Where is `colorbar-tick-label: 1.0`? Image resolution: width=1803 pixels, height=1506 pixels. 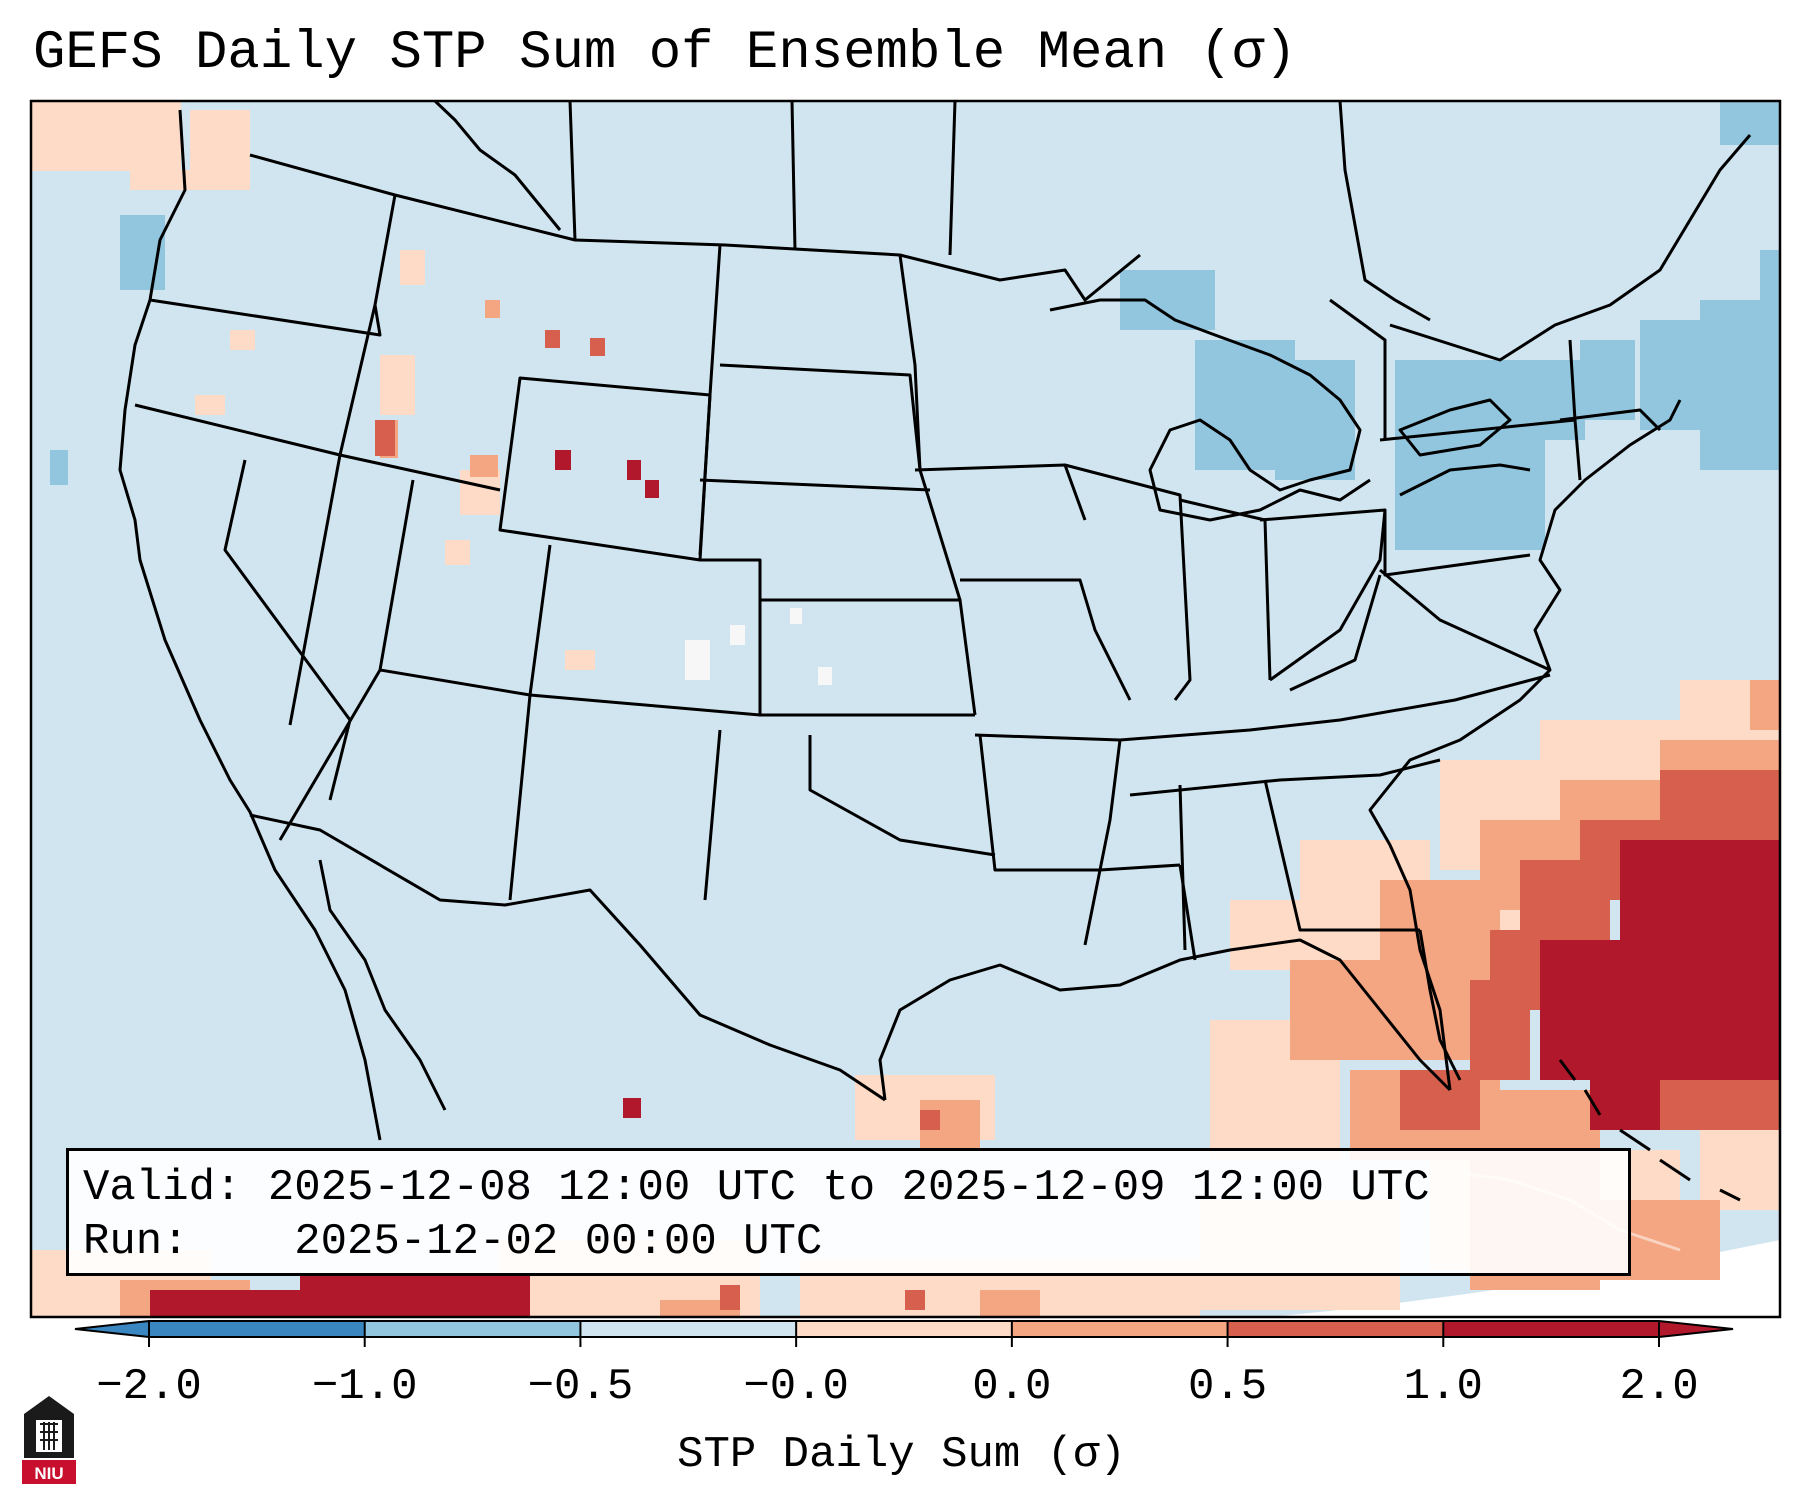 colorbar-tick-label: 1.0 is located at coordinates (1443, 1387).